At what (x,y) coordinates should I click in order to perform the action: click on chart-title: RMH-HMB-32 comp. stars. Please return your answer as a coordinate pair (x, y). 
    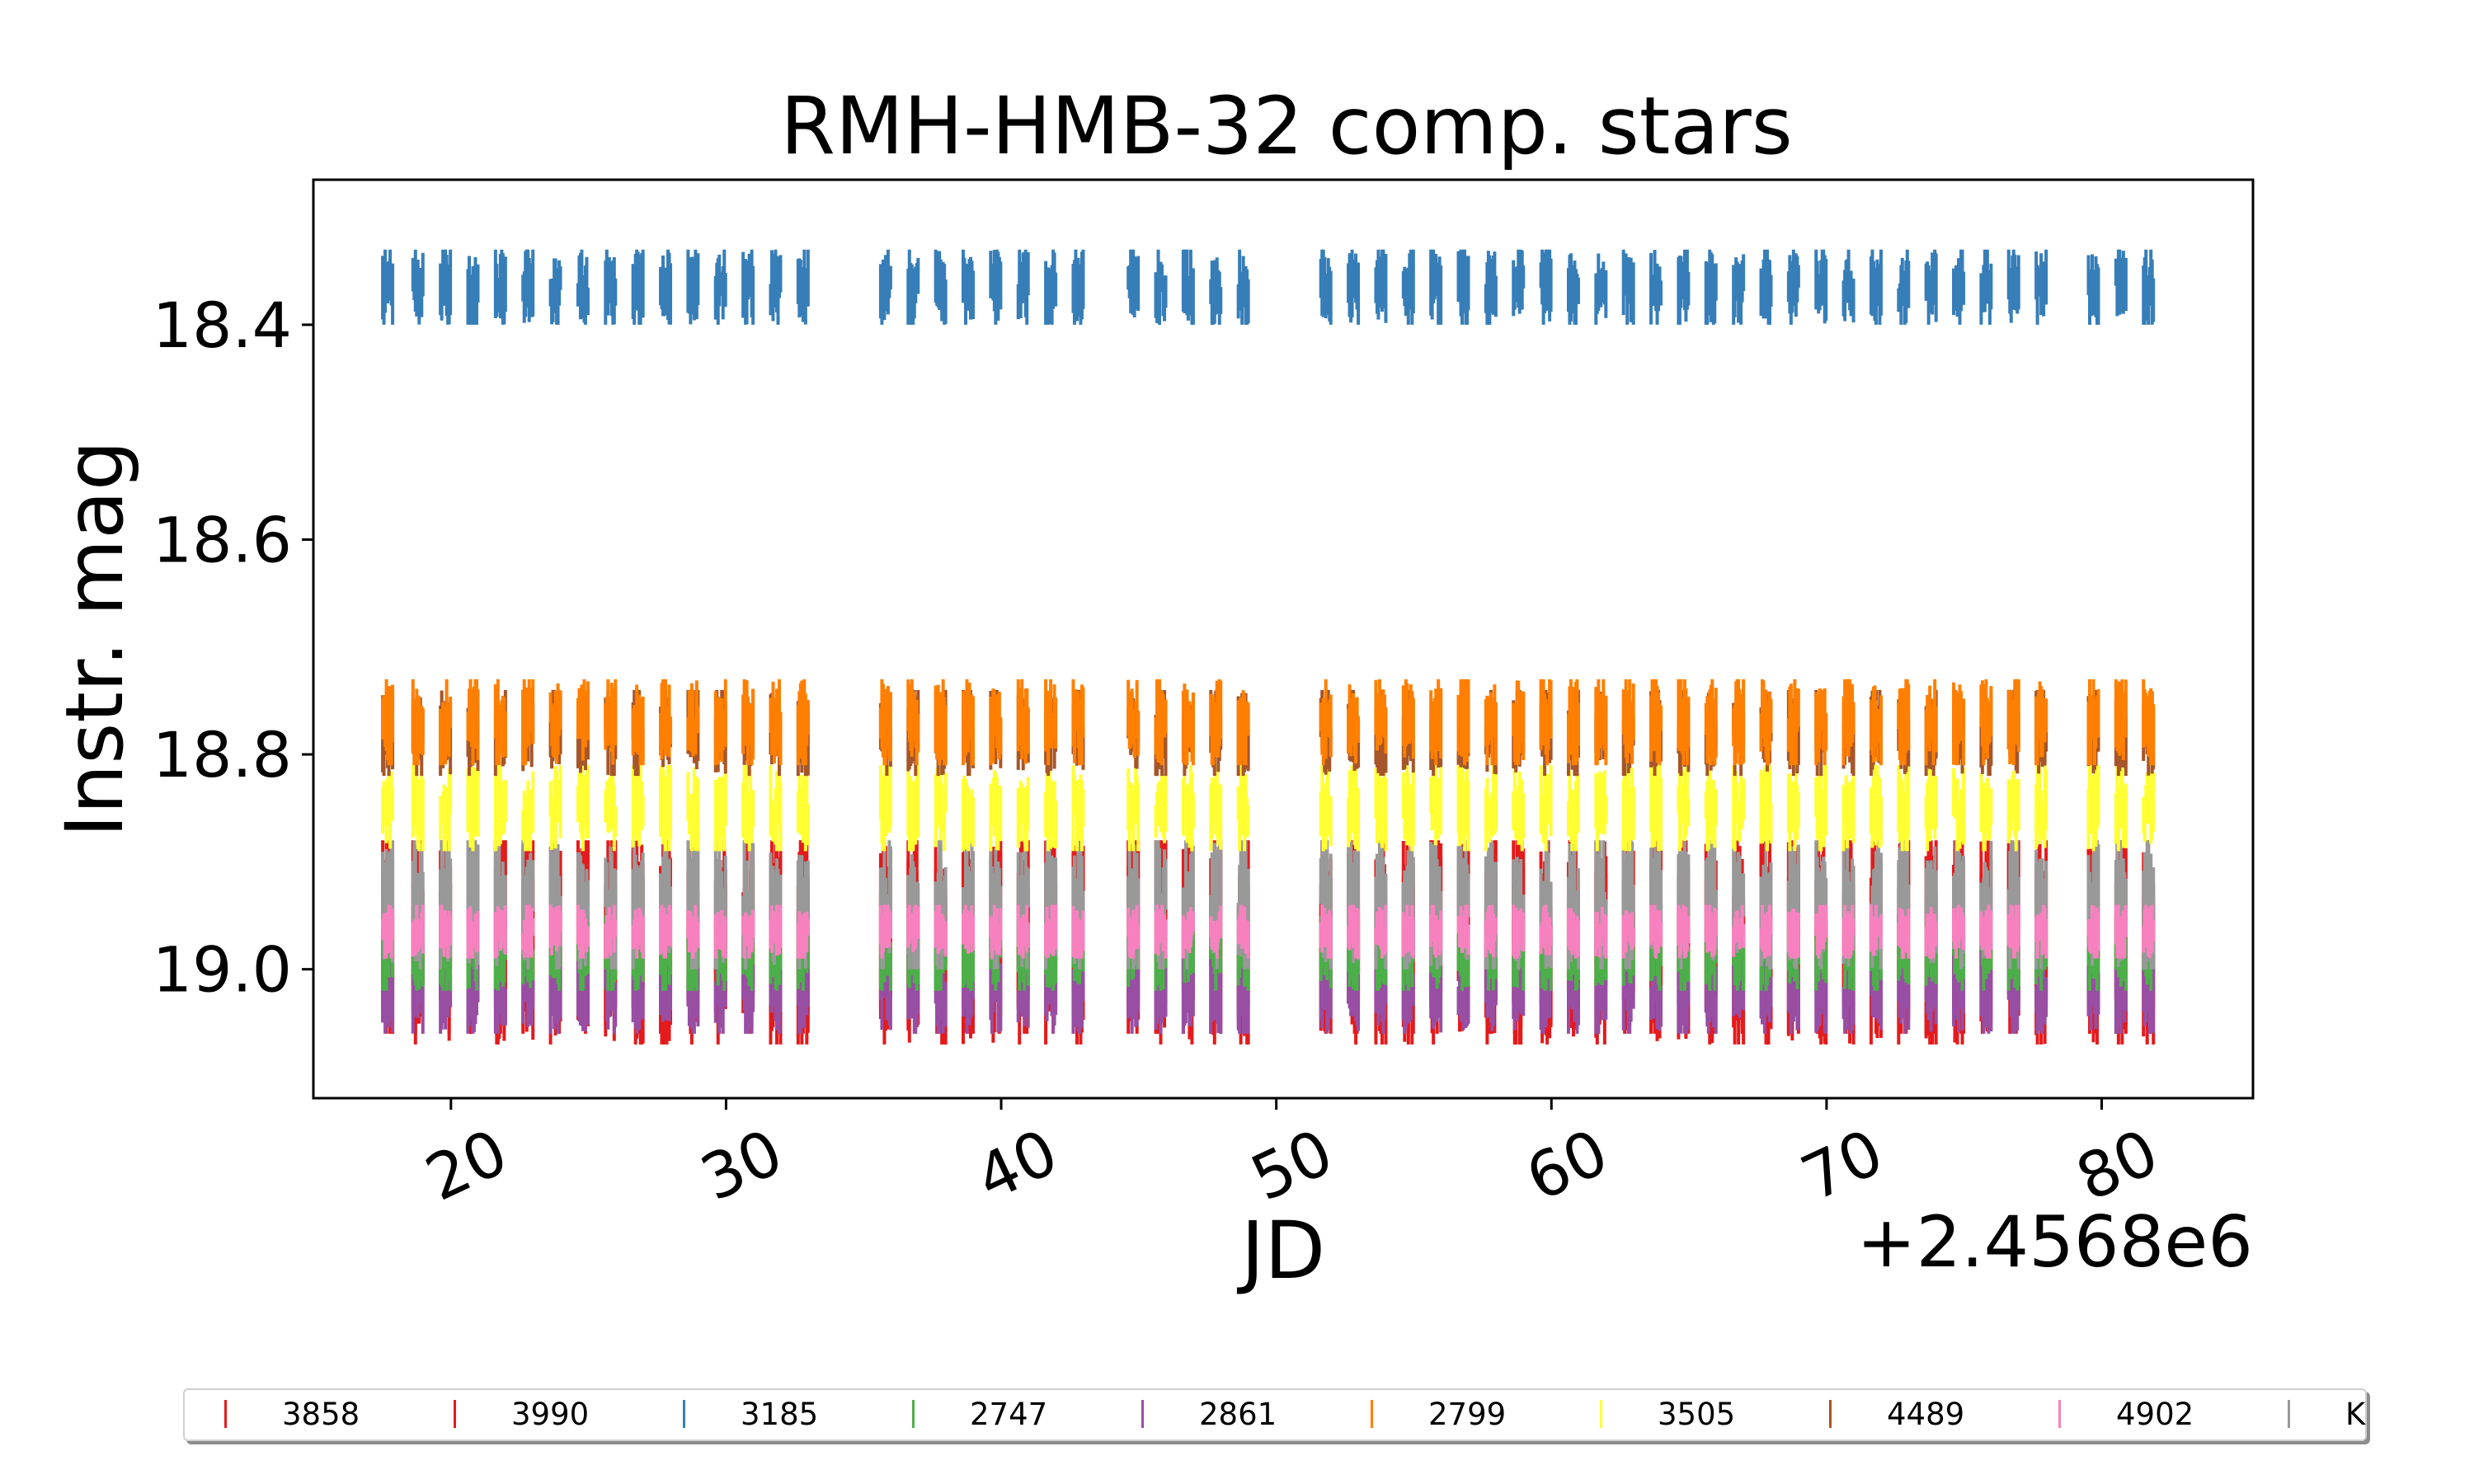
    Looking at the image, I should click on (1286, 126).